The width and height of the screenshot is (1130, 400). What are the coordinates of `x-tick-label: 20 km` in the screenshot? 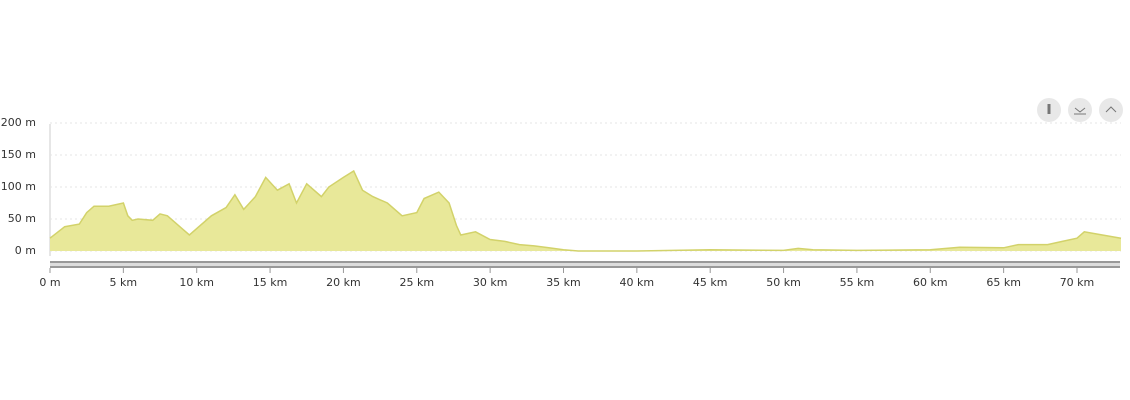 It's located at (343, 282).